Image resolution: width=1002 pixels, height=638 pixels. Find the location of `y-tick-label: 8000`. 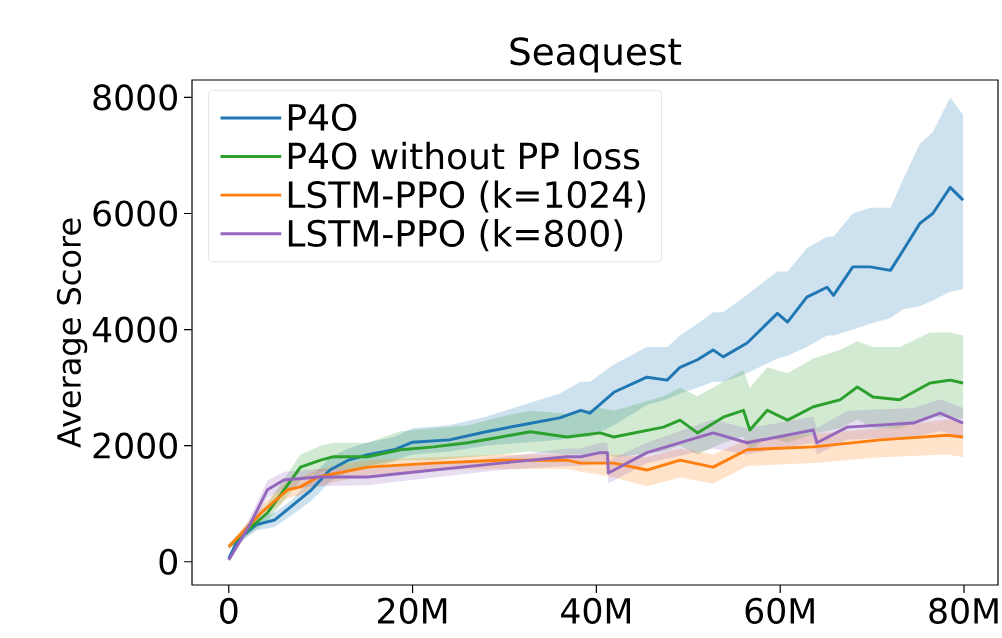

y-tick-label: 8000 is located at coordinates (135, 97).